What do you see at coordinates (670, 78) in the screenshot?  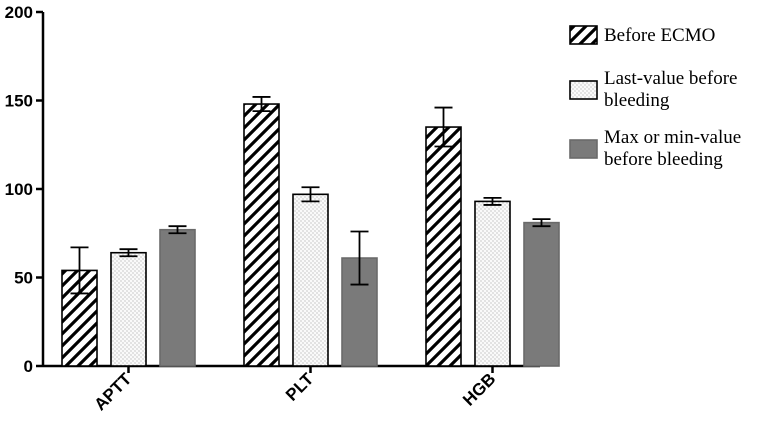 I see `legend-label: Last-value before` at bounding box center [670, 78].